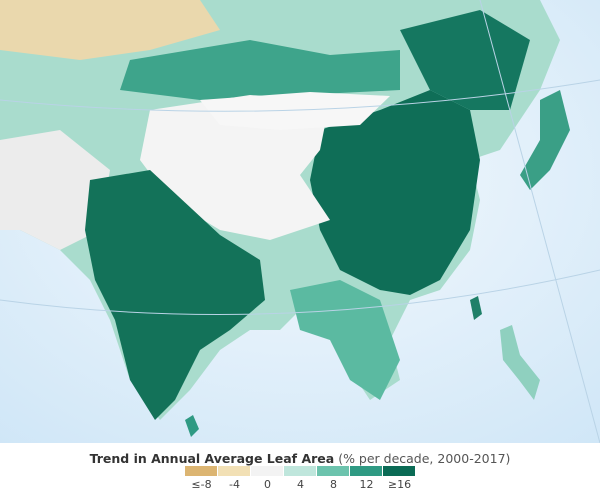  Describe the element at coordinates (212, 458) in the screenshot. I see `legend-title: Trend in Annual Average Leaf Area` at that location.